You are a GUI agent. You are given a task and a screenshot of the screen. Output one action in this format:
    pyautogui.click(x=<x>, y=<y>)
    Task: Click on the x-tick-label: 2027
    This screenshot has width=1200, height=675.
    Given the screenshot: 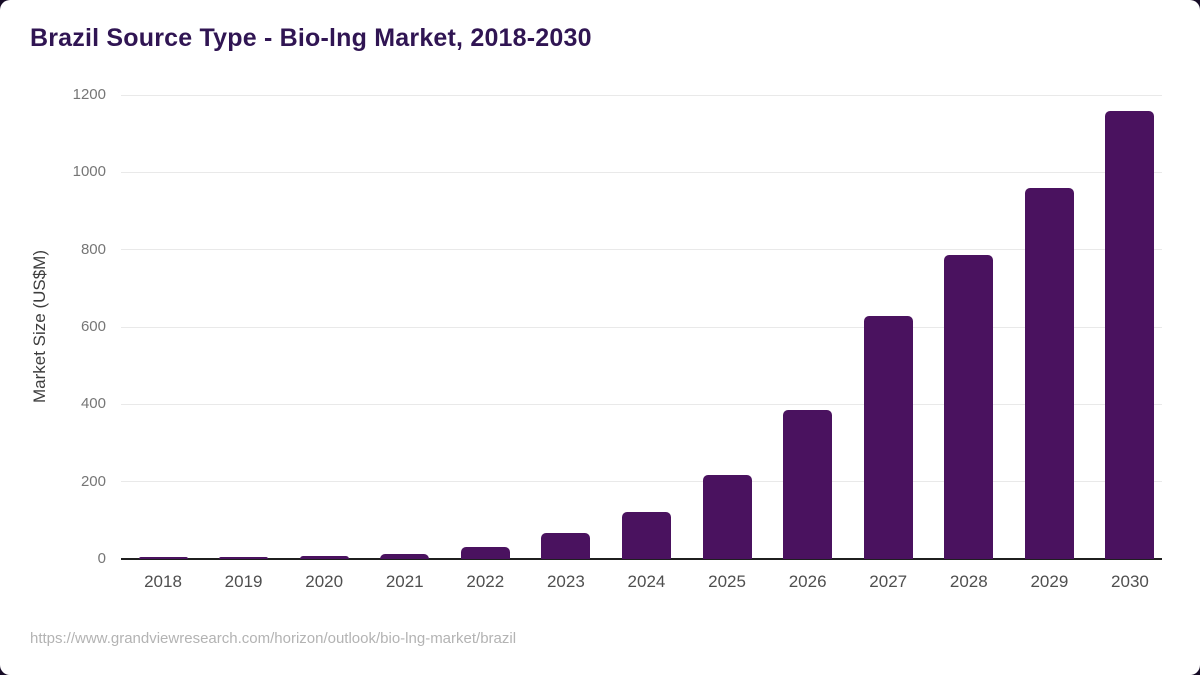 What is the action you would take?
    pyautogui.click(x=888, y=581)
    